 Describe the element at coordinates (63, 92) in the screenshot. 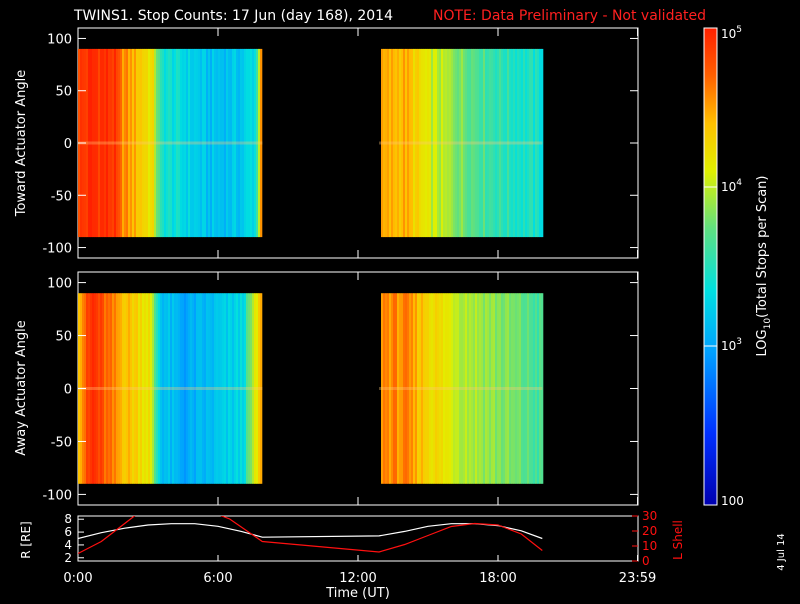

I see `y-tick-label: 50` at that location.